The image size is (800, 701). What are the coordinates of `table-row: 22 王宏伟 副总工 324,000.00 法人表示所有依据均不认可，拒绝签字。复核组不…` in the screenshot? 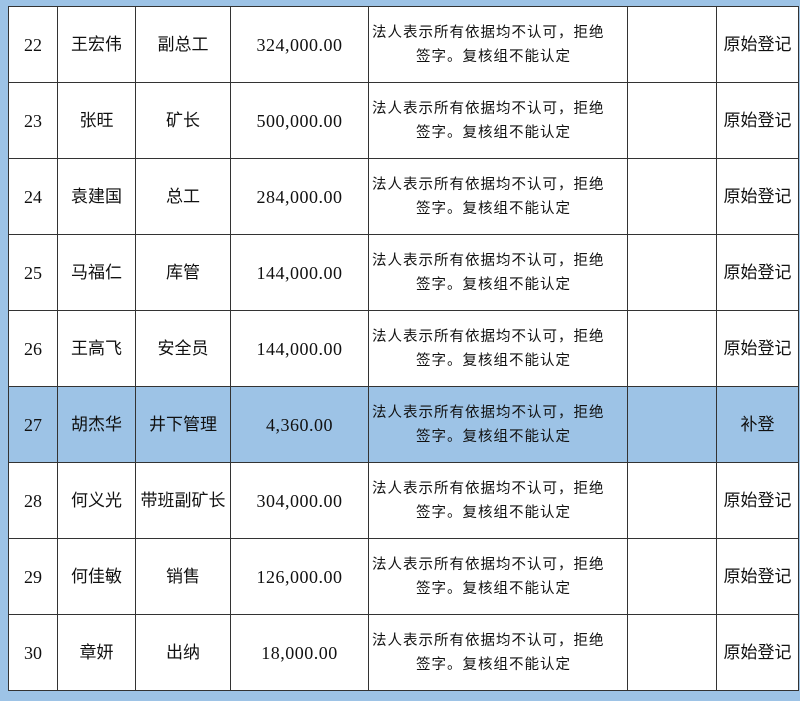 It's located at (403, 44).